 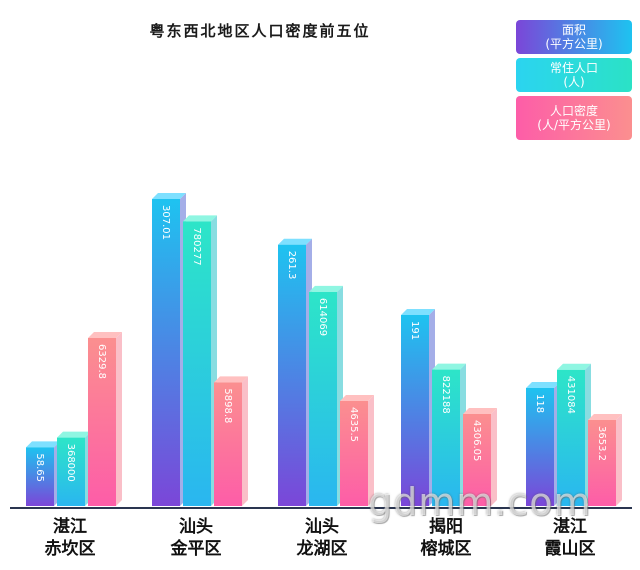 I want to click on bar-value-label: 780277, so click(x=196, y=246).